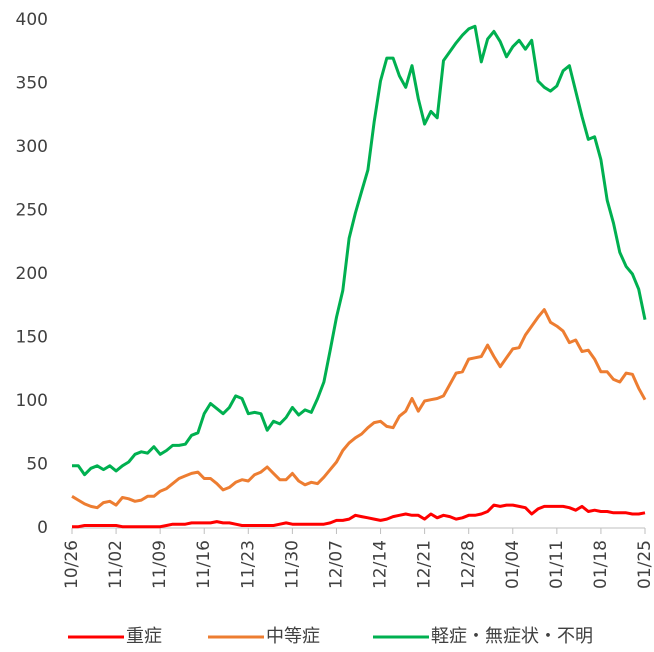 Image resolution: width=654 pixels, height=652 pixels. Describe the element at coordinates (32, 338) in the screenshot. I see `y-tick-label: 150` at that location.